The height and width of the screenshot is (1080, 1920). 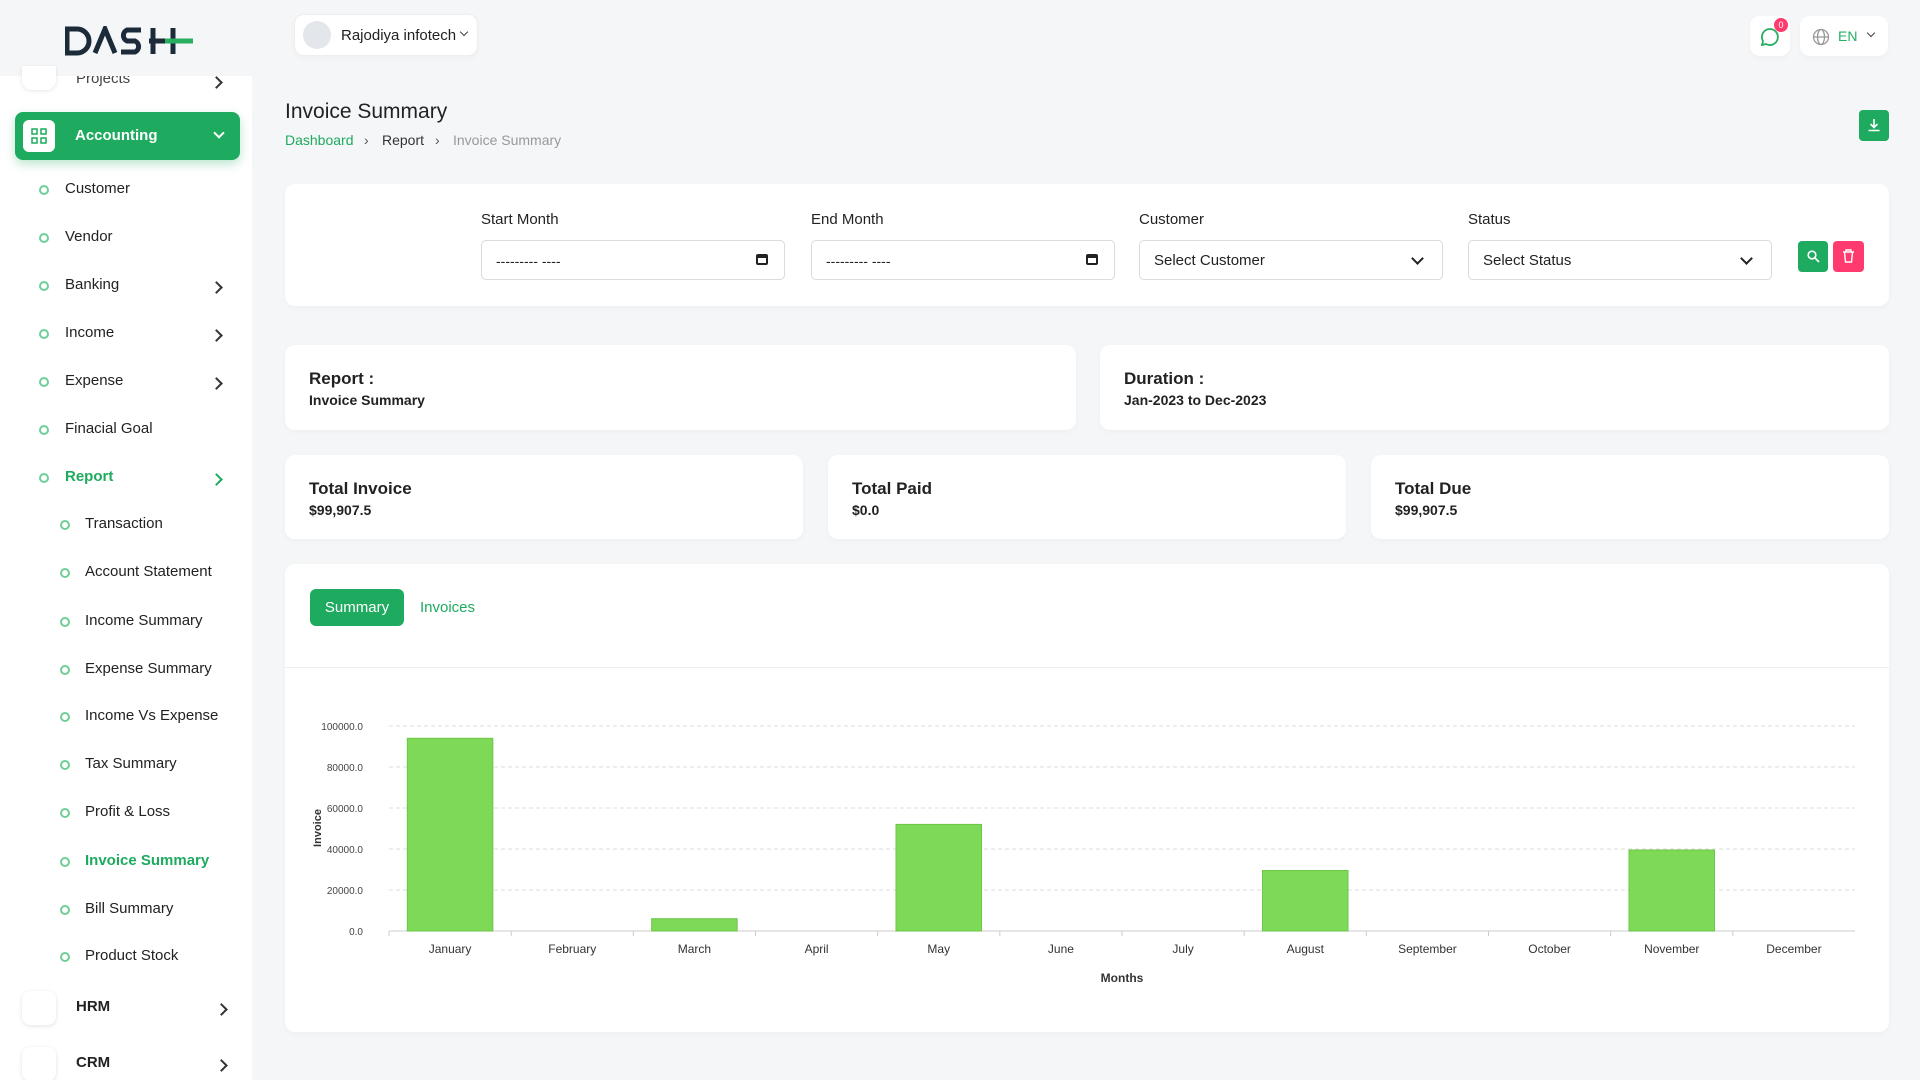 What do you see at coordinates (520, 219) in the screenshot?
I see `field-label: Start Month` at bounding box center [520, 219].